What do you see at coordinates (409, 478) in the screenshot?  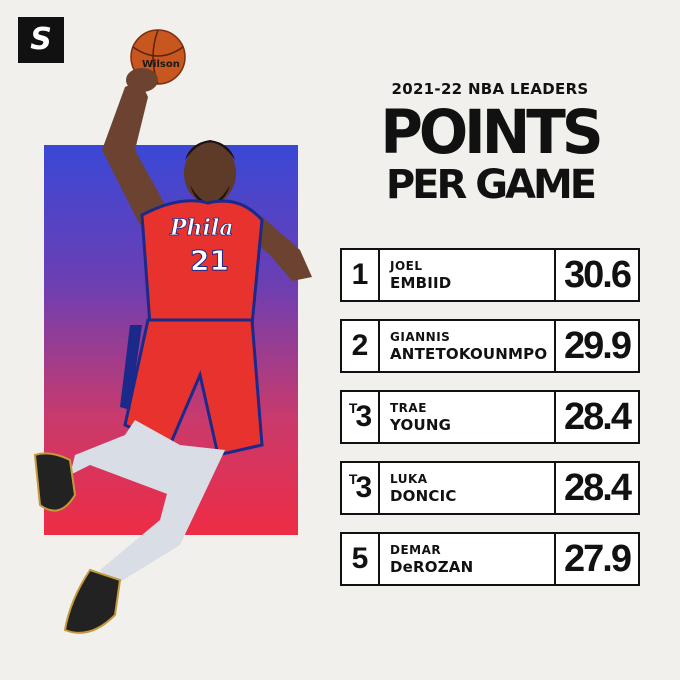 I see `first-name: LUKA` at bounding box center [409, 478].